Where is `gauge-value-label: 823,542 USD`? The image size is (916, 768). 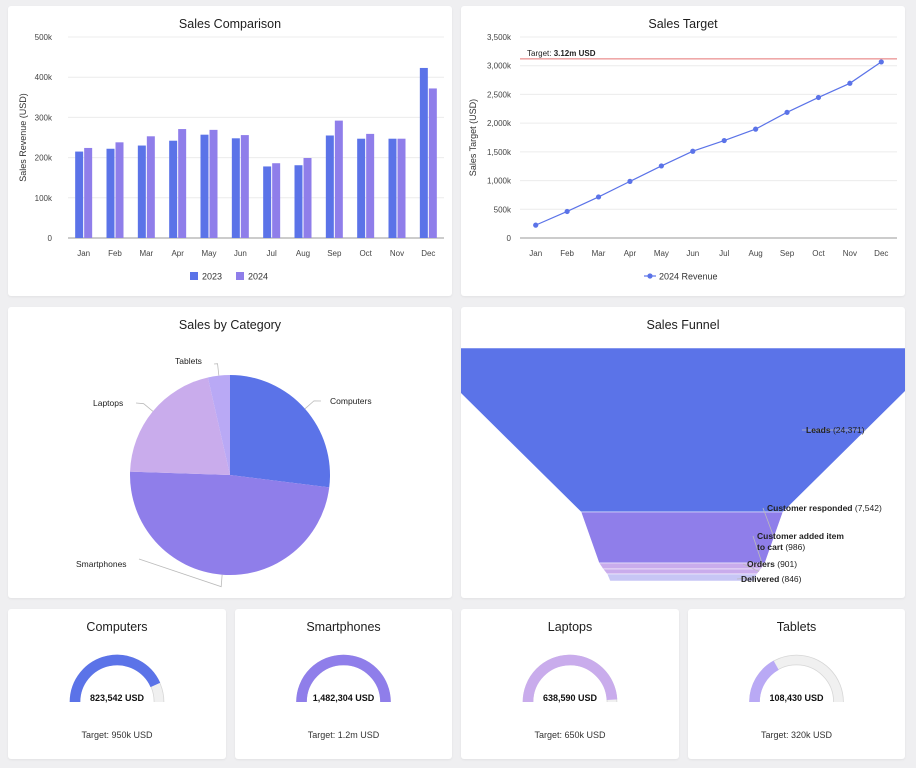 gauge-value-label: 823,542 USD is located at coordinates (117, 698).